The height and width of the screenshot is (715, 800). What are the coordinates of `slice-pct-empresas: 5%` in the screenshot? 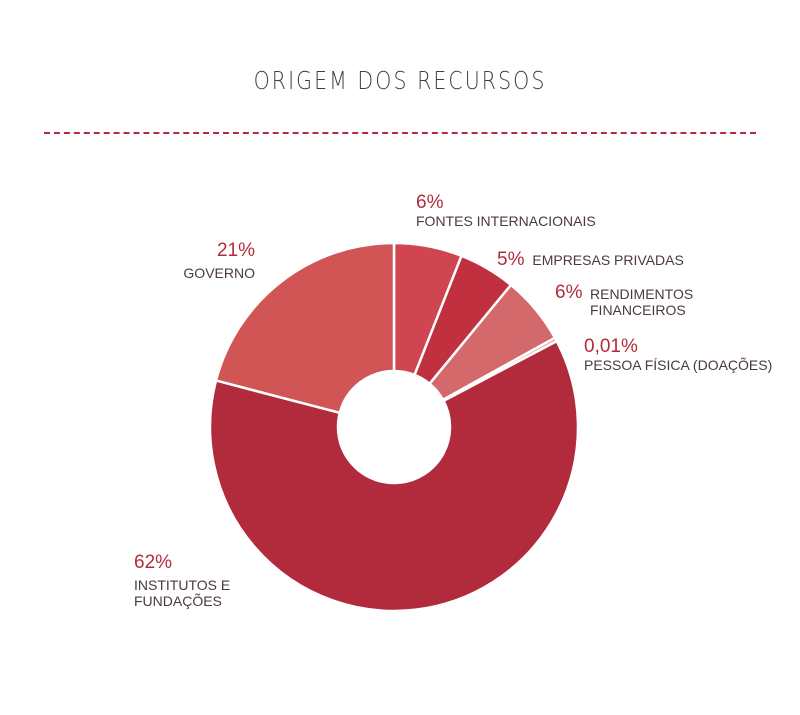 It's located at (511, 259).